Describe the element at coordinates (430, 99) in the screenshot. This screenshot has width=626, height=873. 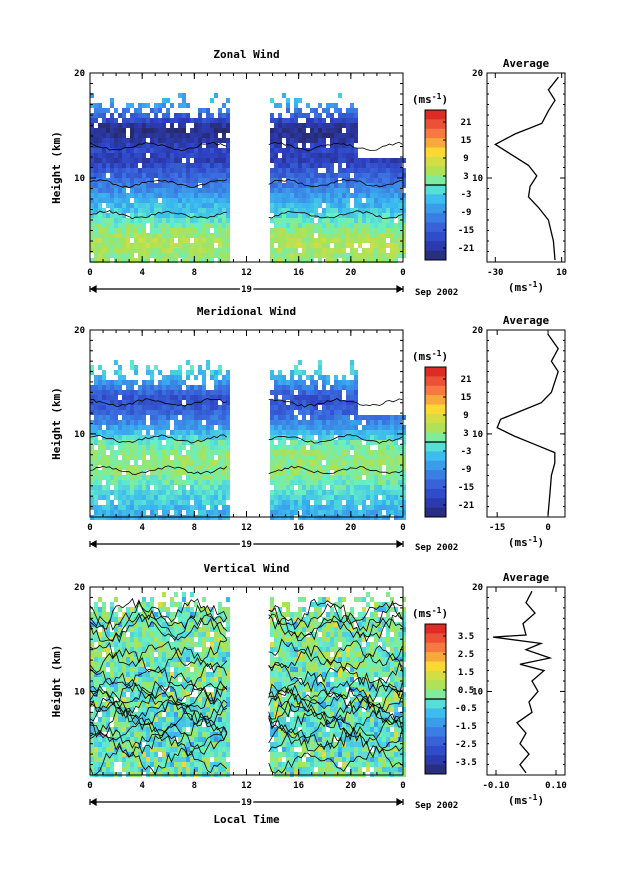
I see `colorbar-unit: (ms-1)` at that location.